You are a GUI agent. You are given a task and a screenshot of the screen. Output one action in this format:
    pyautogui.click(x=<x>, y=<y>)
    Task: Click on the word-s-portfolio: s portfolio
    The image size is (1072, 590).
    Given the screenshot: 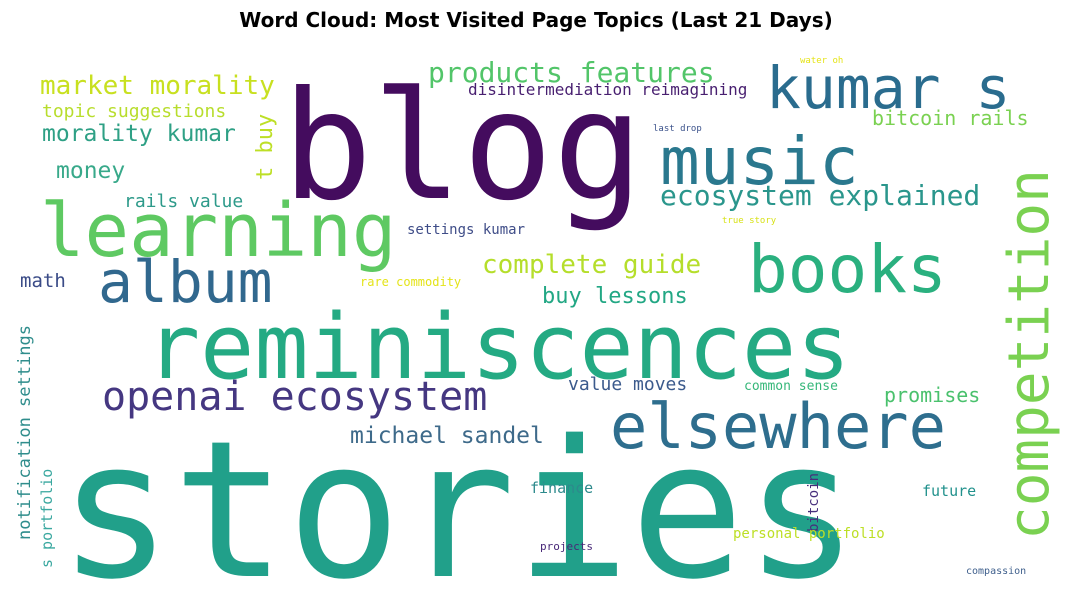 What is the action you would take?
    pyautogui.click(x=47, y=518)
    